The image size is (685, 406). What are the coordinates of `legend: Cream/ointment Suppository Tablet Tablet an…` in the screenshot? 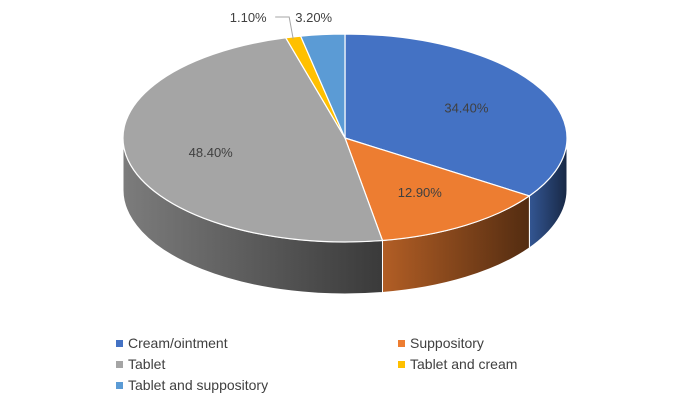 It's located at (316, 364).